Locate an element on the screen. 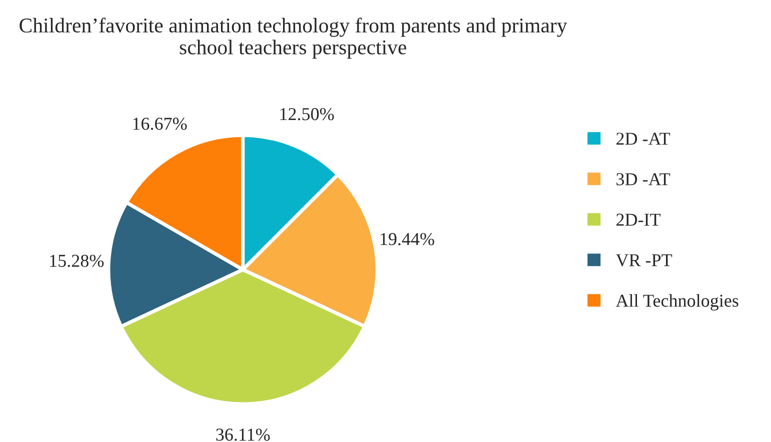 The height and width of the screenshot is (442, 771). data-label: 19.44% is located at coordinates (407, 239).